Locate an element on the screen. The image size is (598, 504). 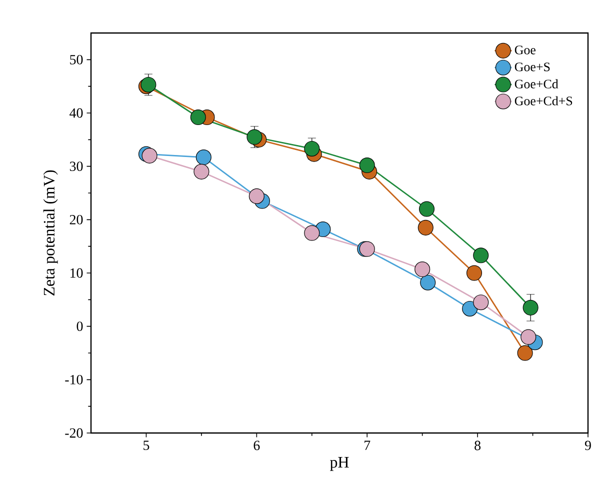
y-tick-label: 30 is located at coordinates (76, 167).